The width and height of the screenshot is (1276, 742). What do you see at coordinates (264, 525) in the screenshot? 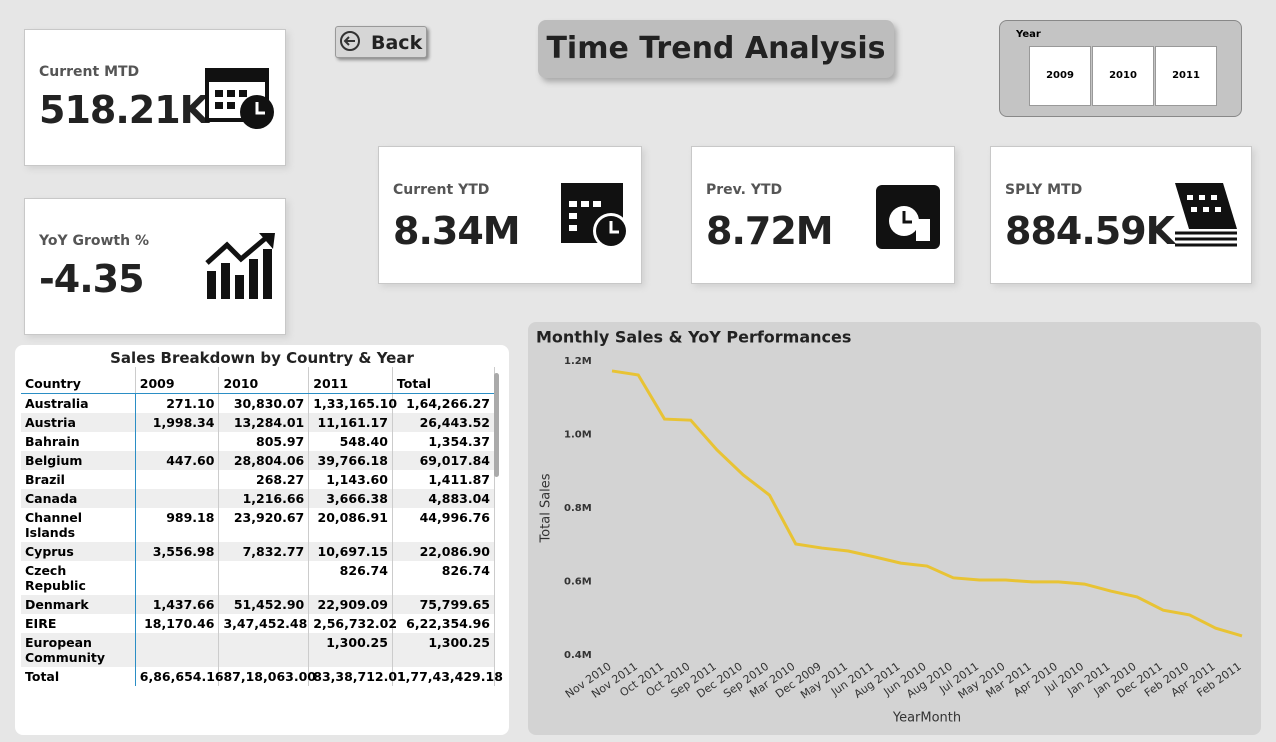
I see `table-cell: 23,920.67` at bounding box center [264, 525].